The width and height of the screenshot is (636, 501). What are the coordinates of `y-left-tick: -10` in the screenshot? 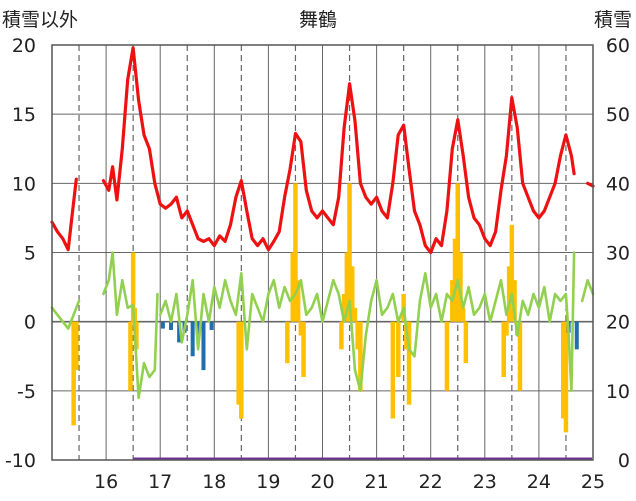 It's located at (20, 461).